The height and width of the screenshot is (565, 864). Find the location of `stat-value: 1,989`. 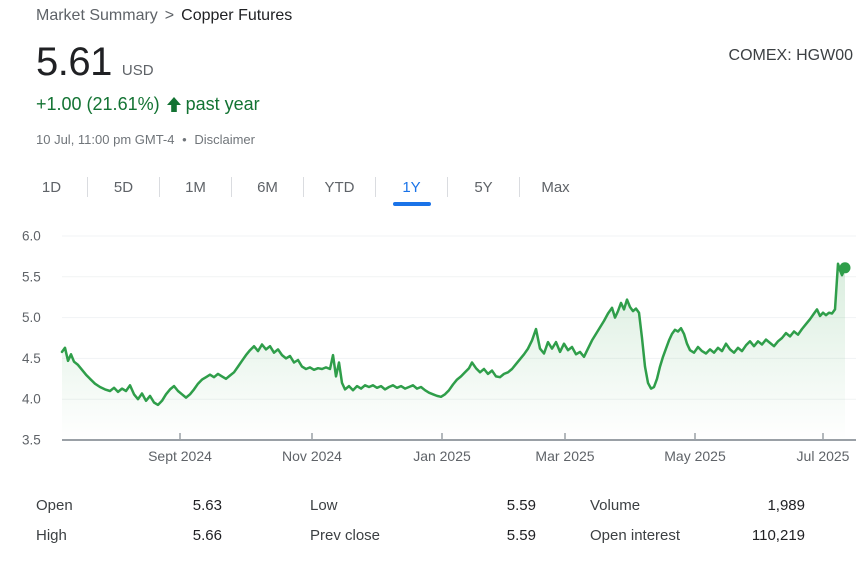

stat-value: 1,989 is located at coordinates (786, 505).